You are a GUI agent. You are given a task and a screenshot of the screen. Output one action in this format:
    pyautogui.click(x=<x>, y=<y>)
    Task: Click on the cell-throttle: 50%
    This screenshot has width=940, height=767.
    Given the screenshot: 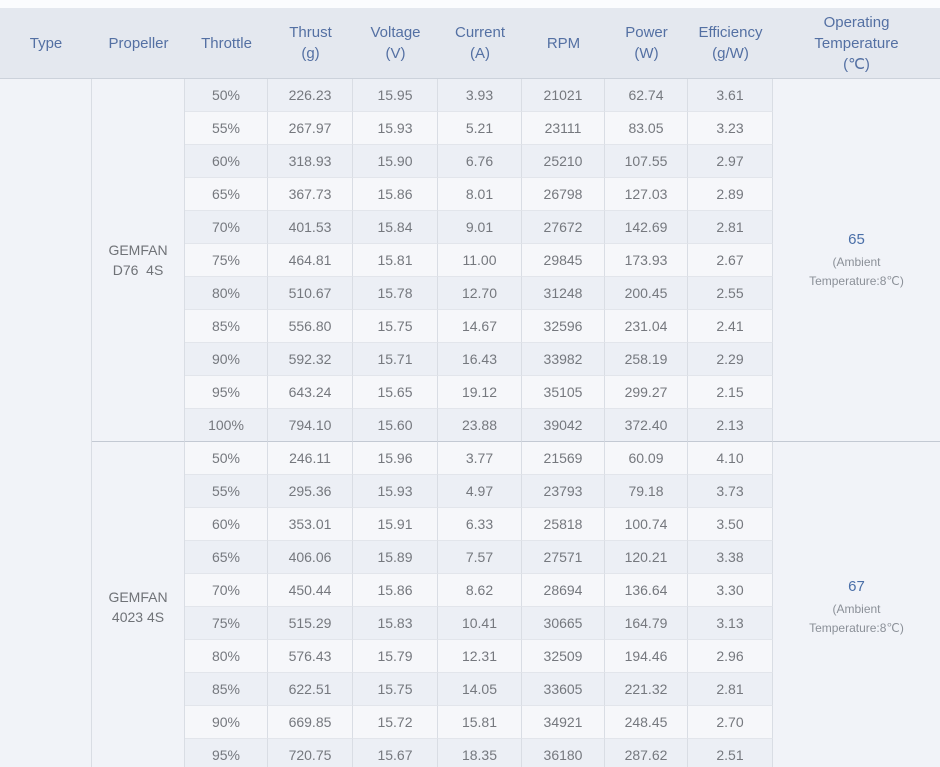 What is the action you would take?
    pyautogui.click(x=226, y=458)
    